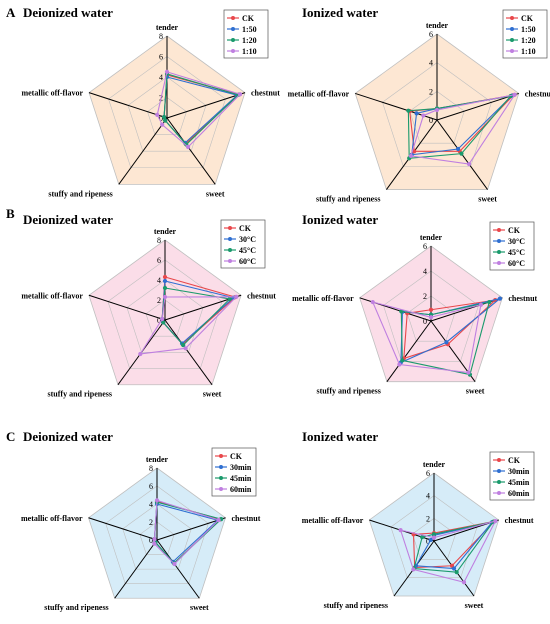 The width and height of the screenshot is (550, 624). What do you see at coordinates (10, 213) in the screenshot?
I see `panel-letter: B` at bounding box center [10, 213].